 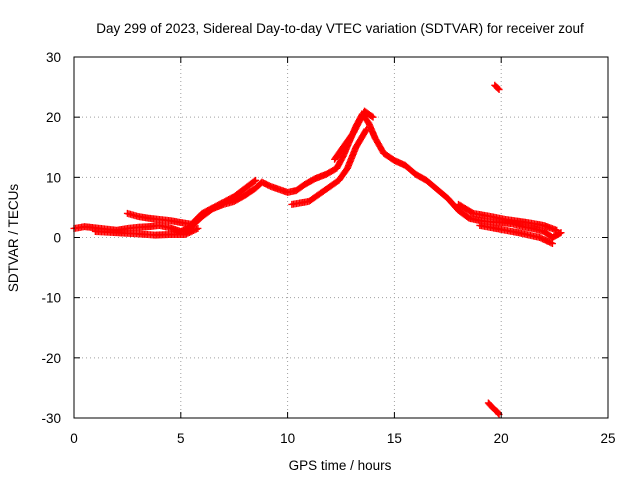 I want to click on x-tick-label: 10, so click(x=287, y=438).